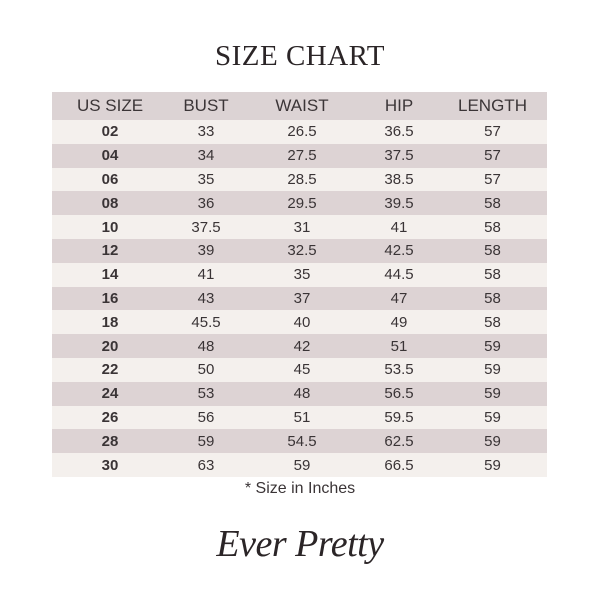 The height and width of the screenshot is (600, 600). What do you see at coordinates (399, 346) in the screenshot?
I see `cell-hip: 51` at bounding box center [399, 346].